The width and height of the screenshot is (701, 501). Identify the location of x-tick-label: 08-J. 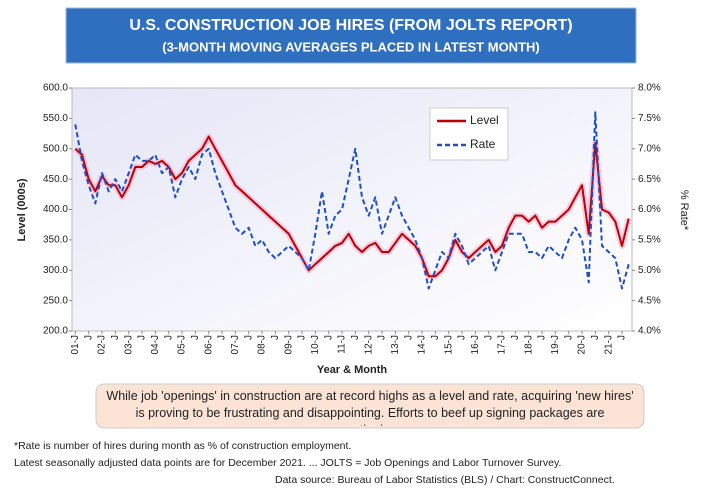
(262, 344).